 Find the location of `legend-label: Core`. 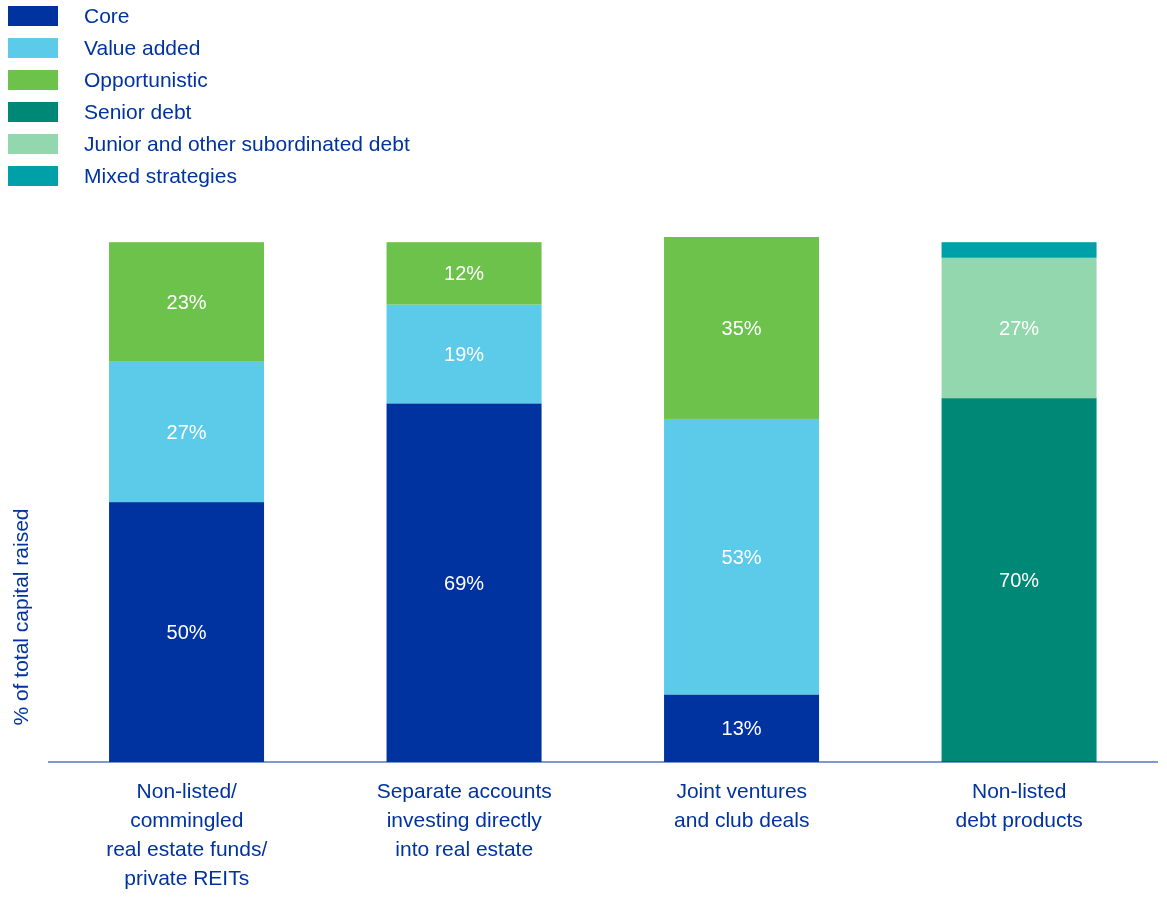

legend-label: Core is located at coordinates (107, 16).